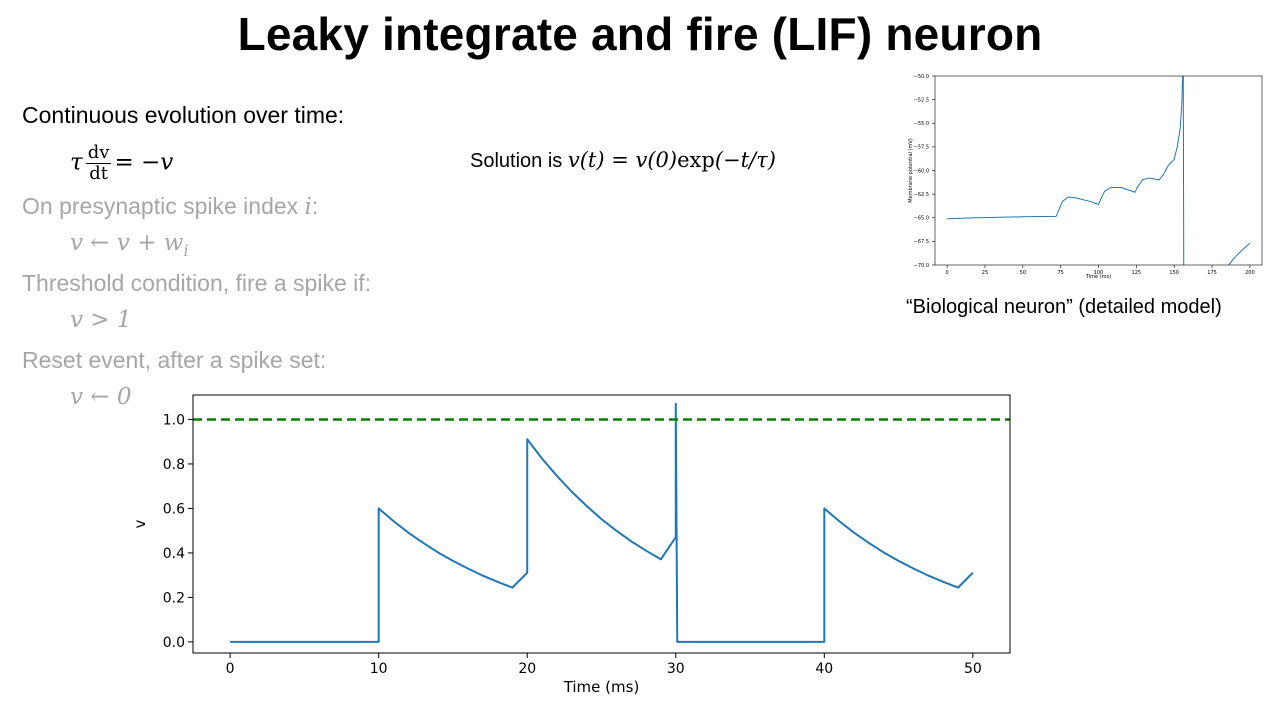 The height and width of the screenshot is (720, 1280). What do you see at coordinates (144, 162) in the screenshot?
I see `eq-rhs: = −v` at bounding box center [144, 162].